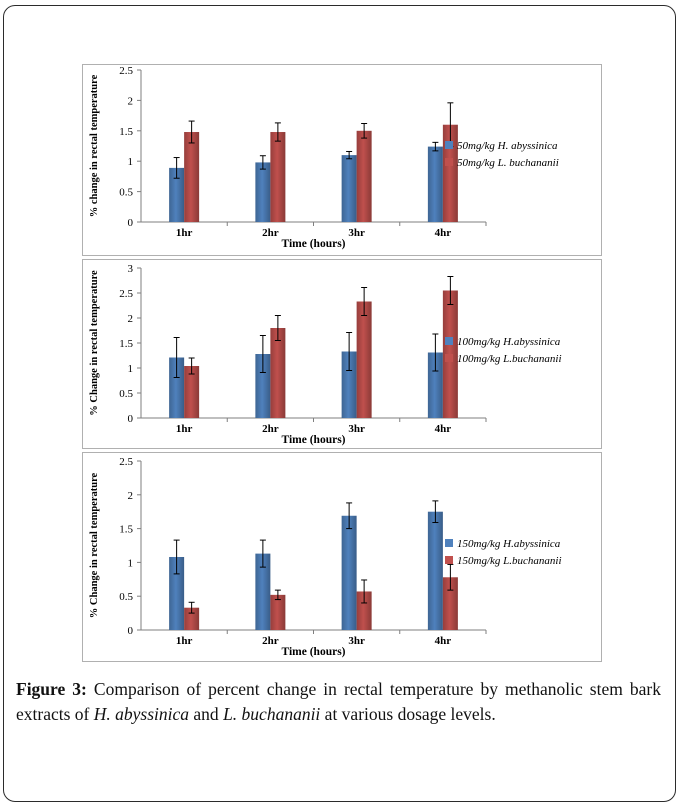 The image size is (681, 807). What do you see at coordinates (509, 342) in the screenshot?
I see `legend-label: 100mg/kg H.abyssinica` at bounding box center [509, 342].